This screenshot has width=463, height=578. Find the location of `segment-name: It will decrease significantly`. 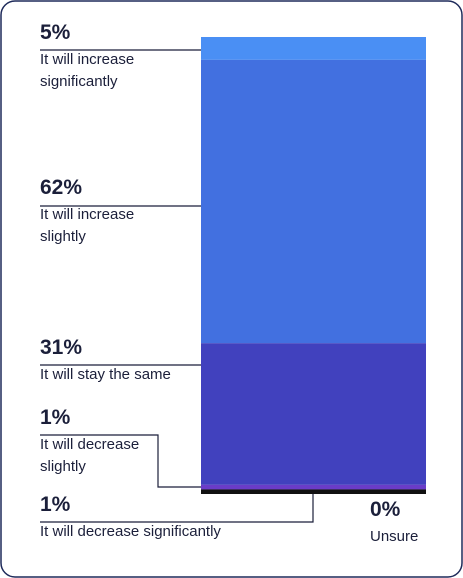

segment-name: It will decrease significantly is located at coordinates (130, 531).